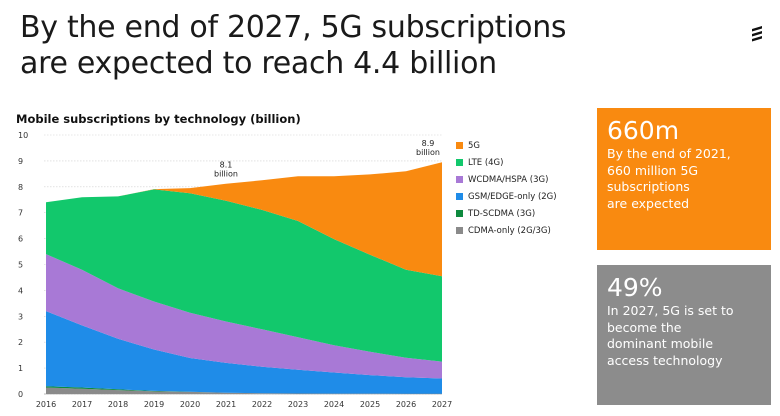 Image resolution: width=780 pixels, height=416 pixels. Describe the element at coordinates (635, 287) in the screenshot. I see `callout-headline: 49%` at that location.